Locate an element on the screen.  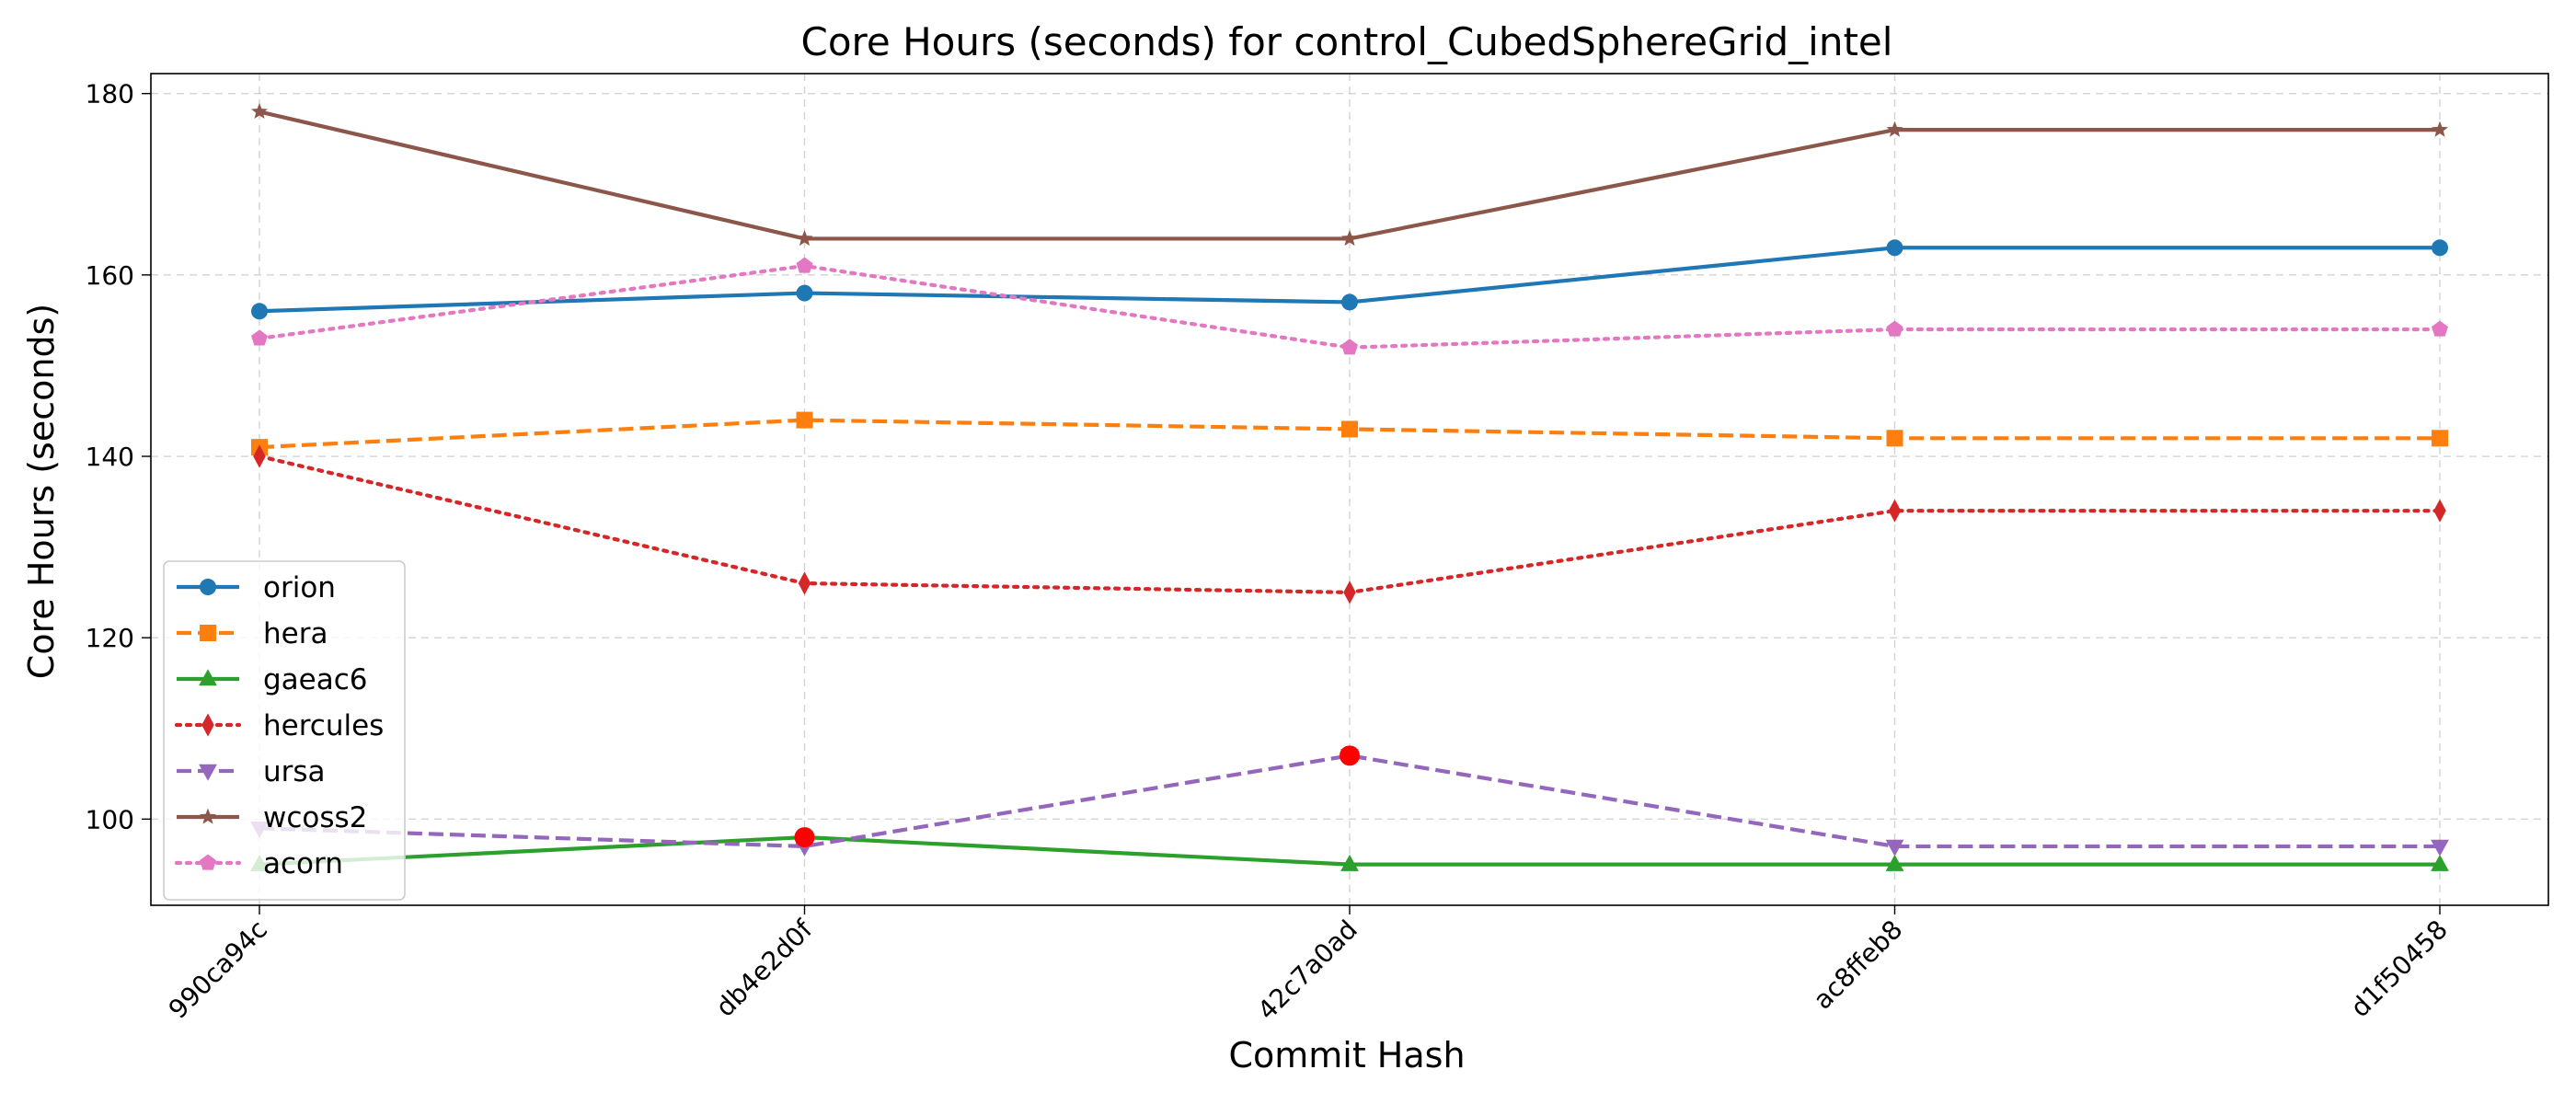
legend-item-ursa: ursa is located at coordinates (252, 771).